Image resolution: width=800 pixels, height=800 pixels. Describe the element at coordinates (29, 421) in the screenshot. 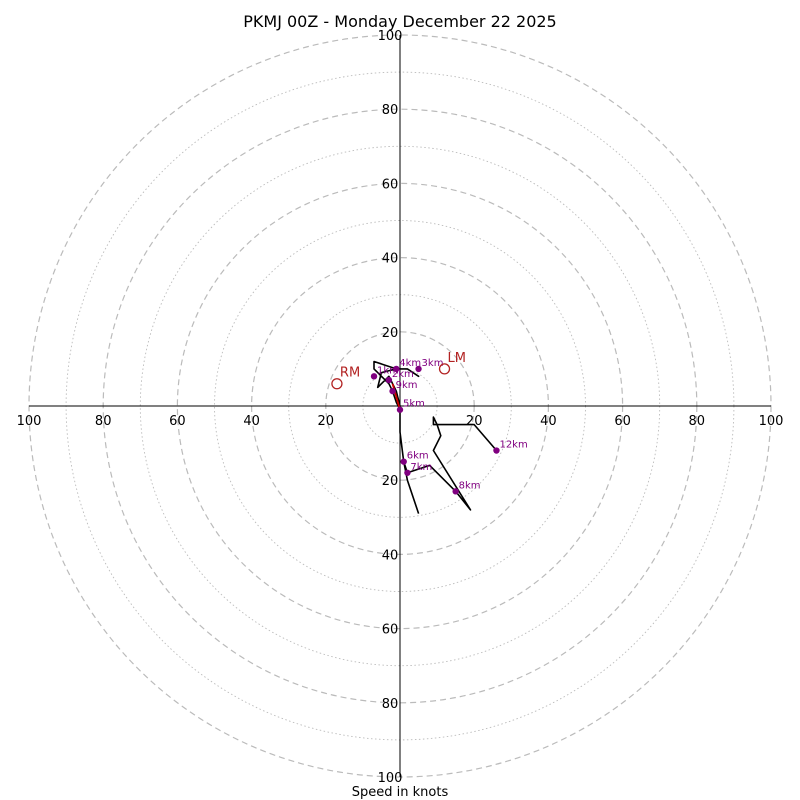

I see `tick-label-left-100: 100` at that location.